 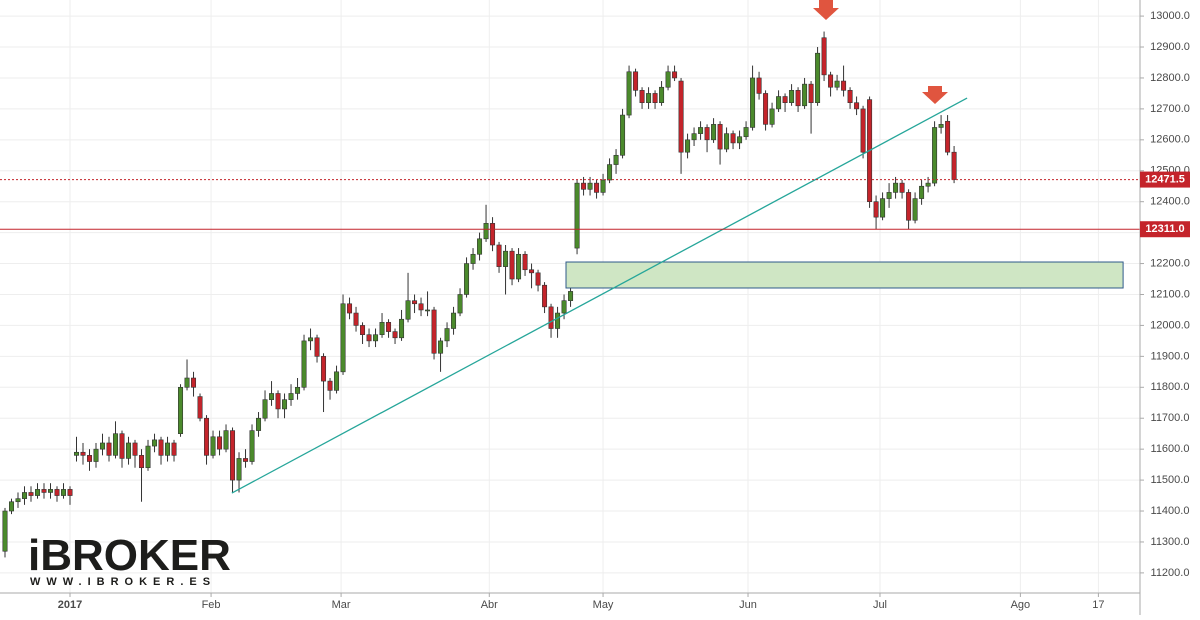 I want to click on y-tick-label: 11600.0, so click(x=1170, y=449).